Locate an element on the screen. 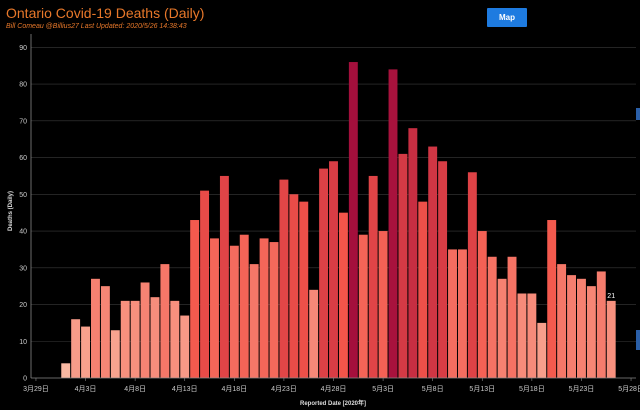 This screenshot has width=640, height=410. x-tick-label: 5月3日 is located at coordinates (383, 389).